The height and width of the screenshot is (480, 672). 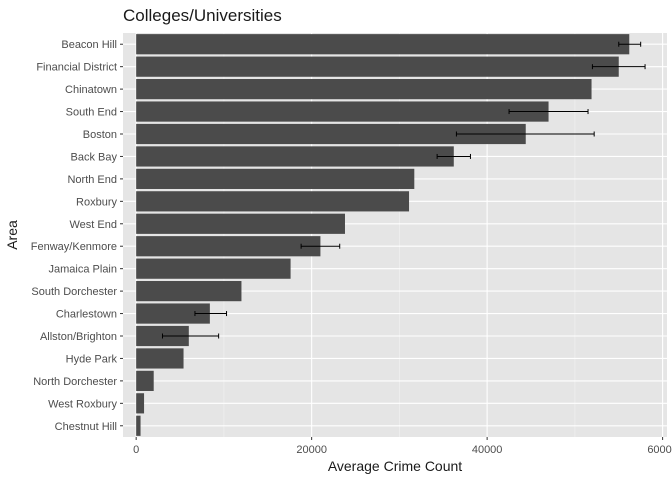 What do you see at coordinates (395, 466) in the screenshot?
I see `x-axis-title: Average Crime Count` at bounding box center [395, 466].